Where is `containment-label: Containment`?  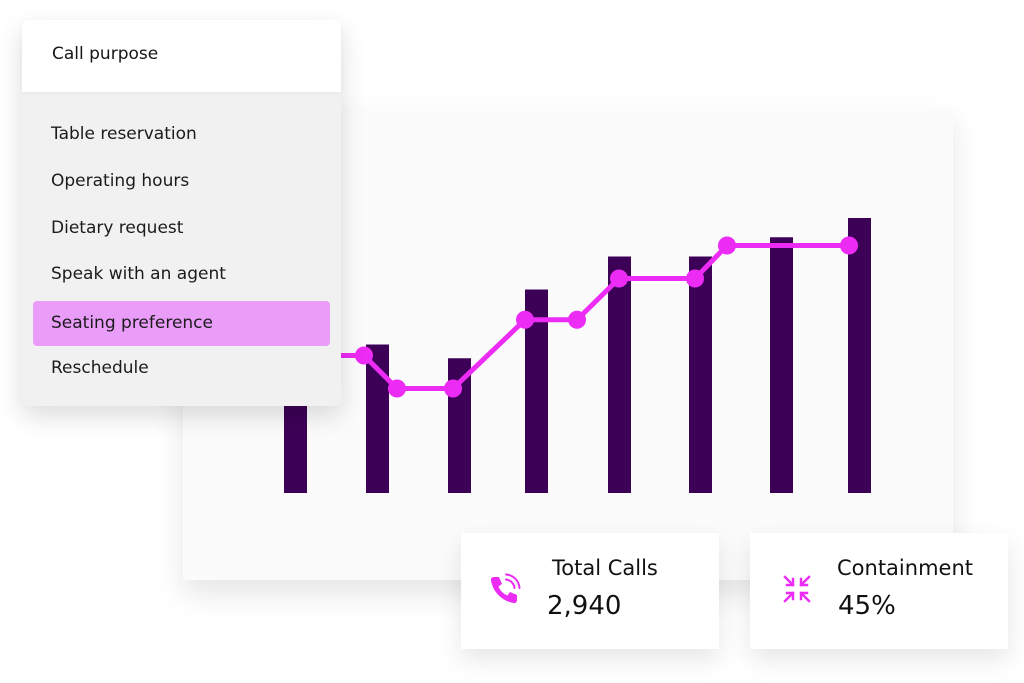
containment-label: Containment is located at coordinates (905, 568).